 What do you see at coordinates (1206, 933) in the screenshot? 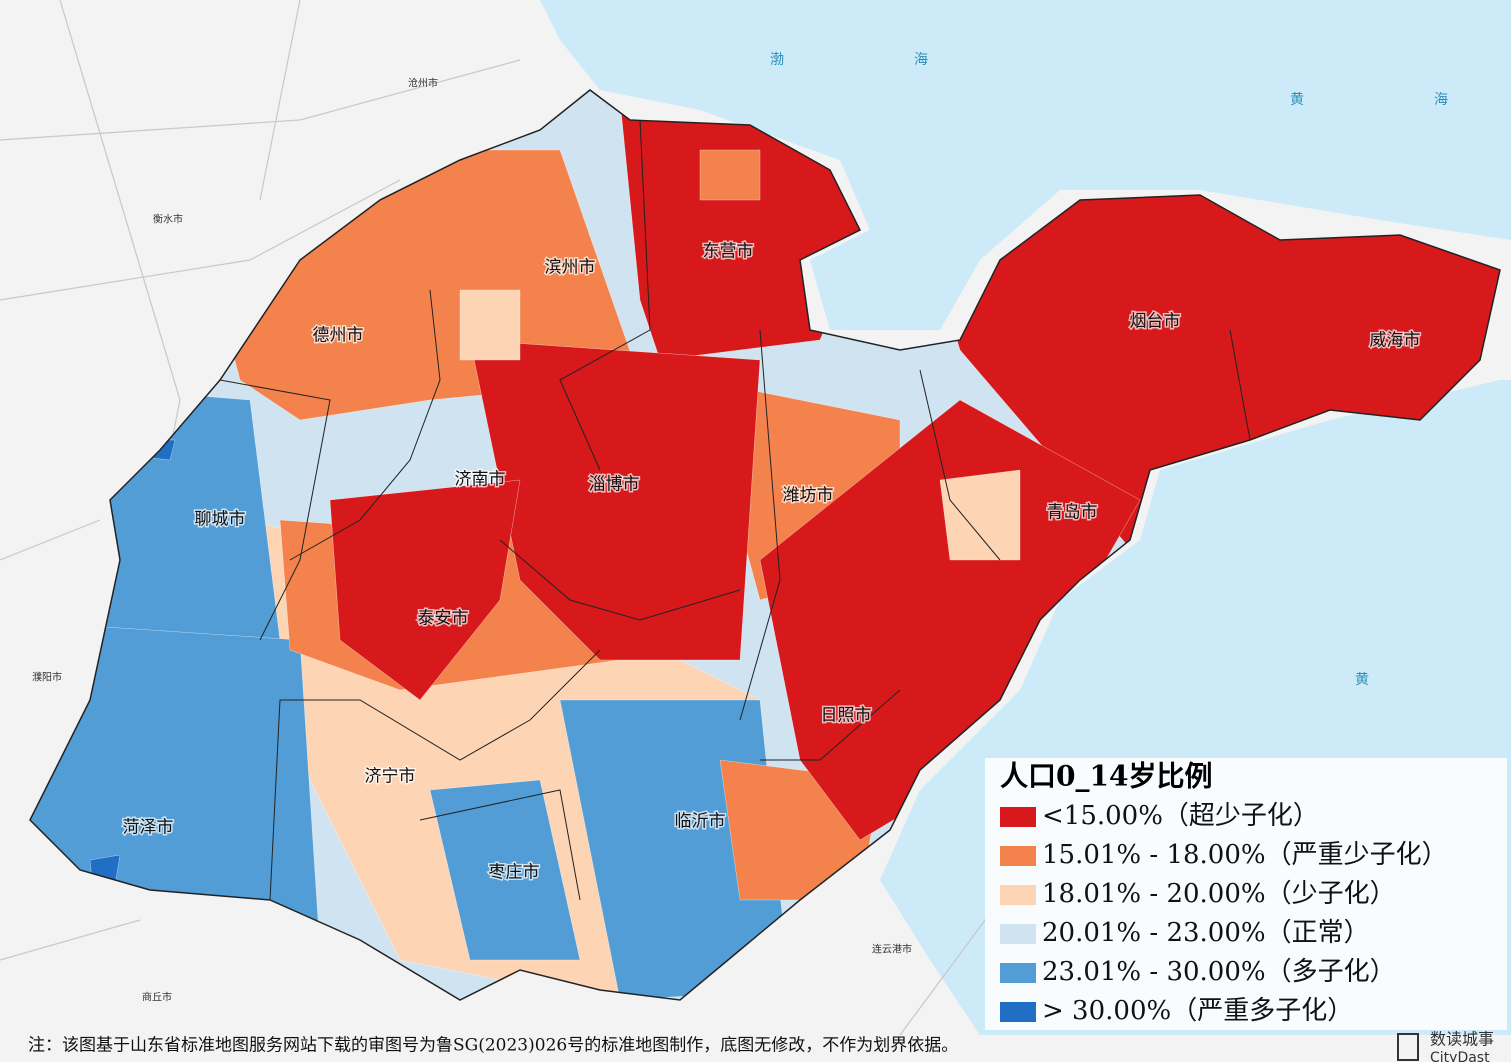
I see `legend-label: 20.01% - 23.00%（正常）` at bounding box center [1206, 933].